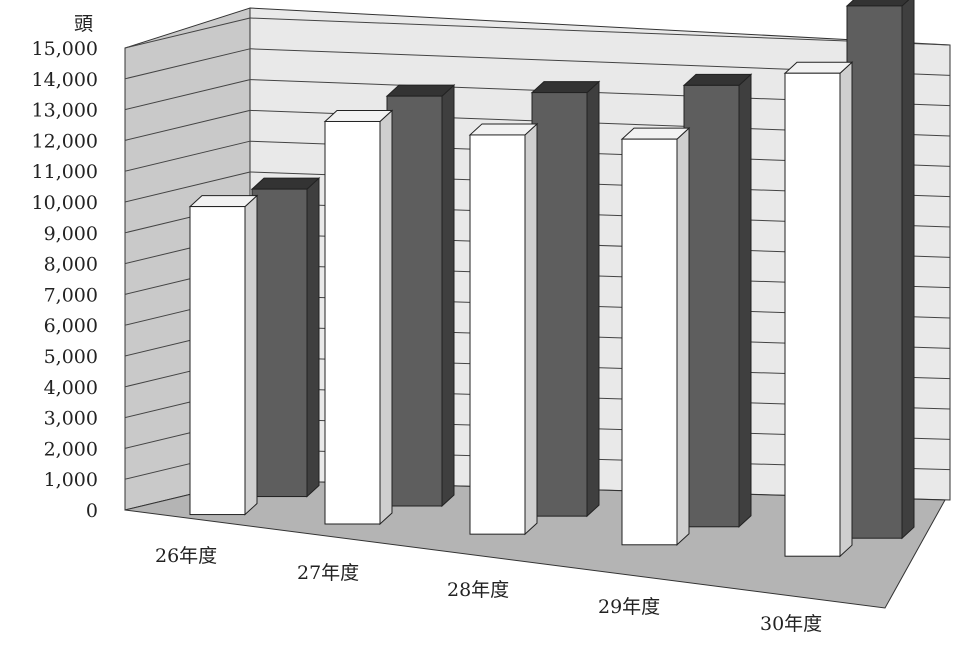  What do you see at coordinates (71, 419) in the screenshot?
I see `y-tick-label: 3,000` at bounding box center [71, 419].